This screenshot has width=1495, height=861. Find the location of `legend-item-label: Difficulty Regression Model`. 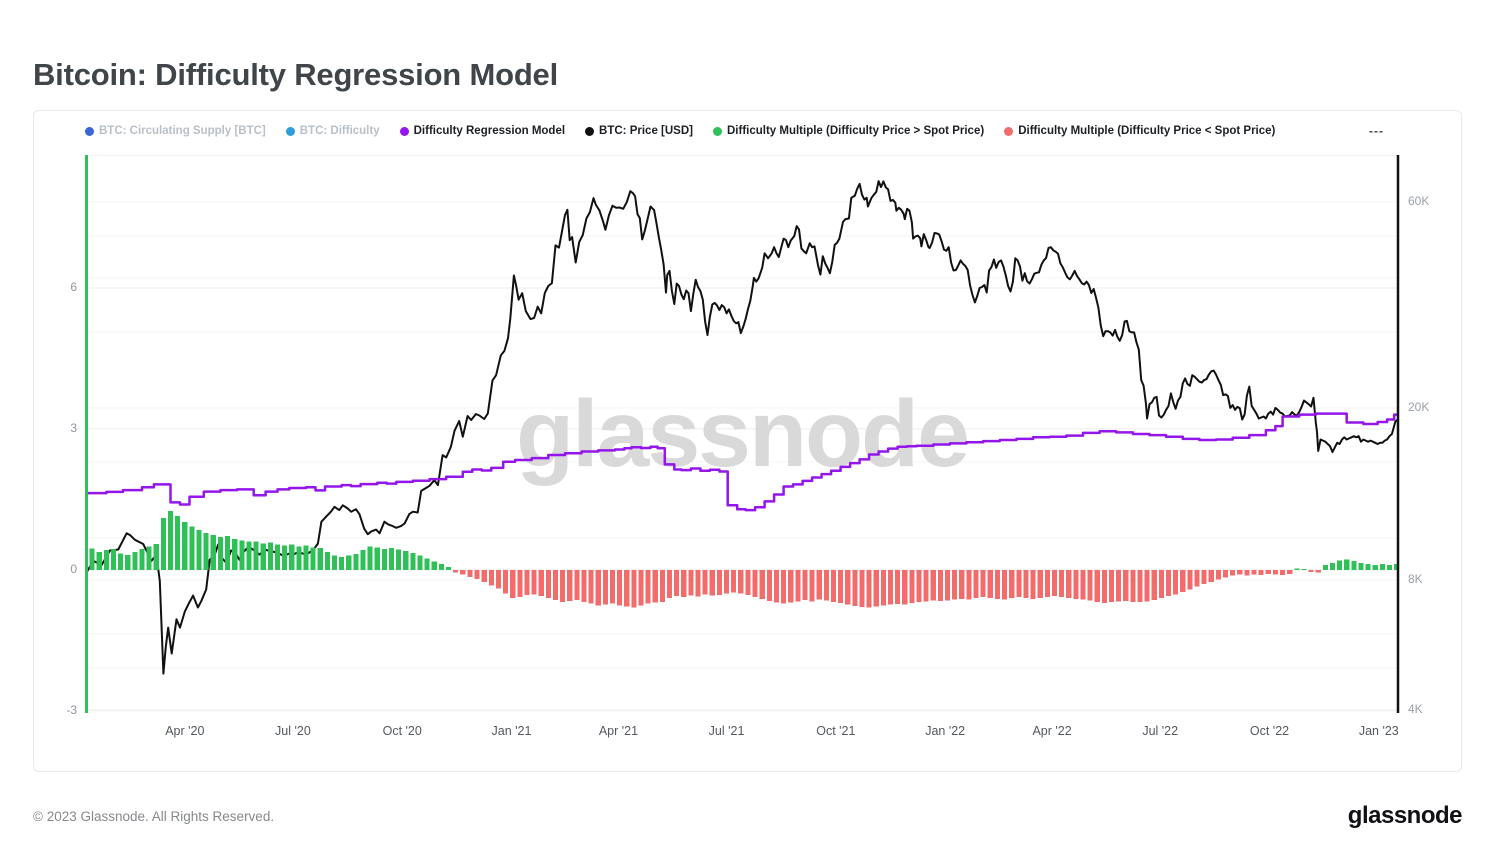

legend-item-label: Difficulty Regression Model is located at coordinates (489, 131).